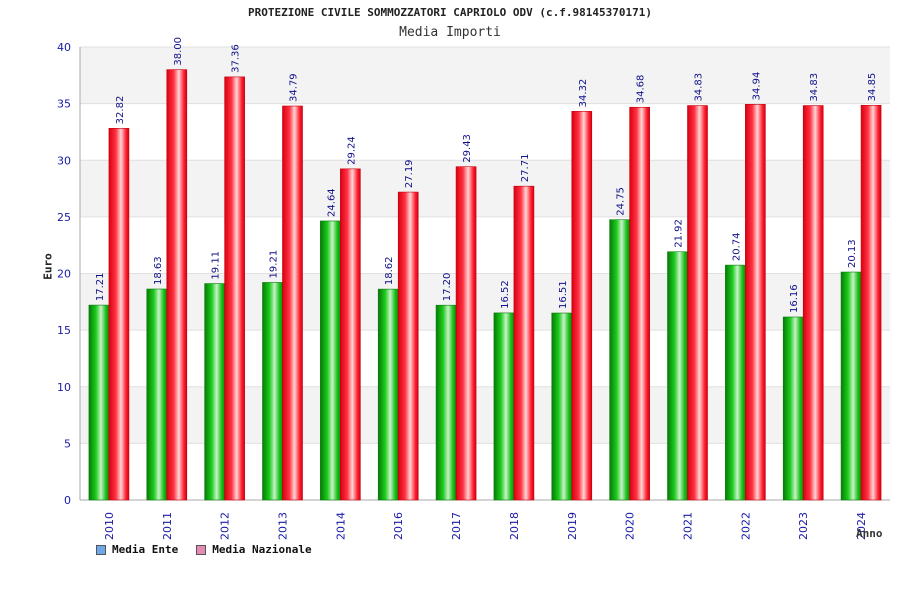 The image size is (900, 600). Describe the element at coordinates (274, 264) in the screenshot. I see `data-label: 19.21` at that location.